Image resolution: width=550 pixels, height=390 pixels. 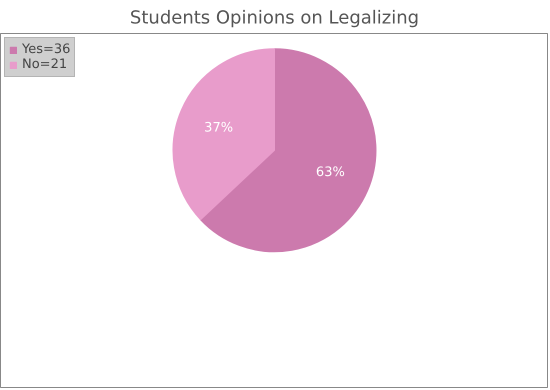 What do you see at coordinates (219, 128) in the screenshot?
I see `data-label: 37%` at bounding box center [219, 128].